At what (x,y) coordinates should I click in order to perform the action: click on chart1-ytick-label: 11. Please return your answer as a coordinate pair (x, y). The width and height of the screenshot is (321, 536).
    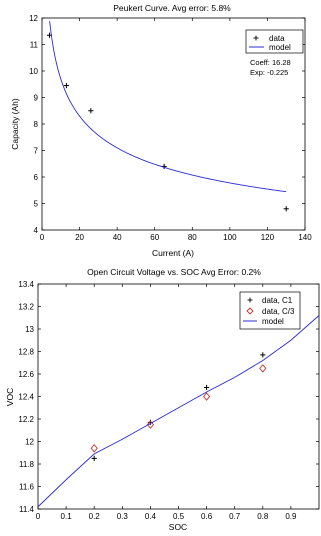
    Looking at the image, I should click on (34, 45).